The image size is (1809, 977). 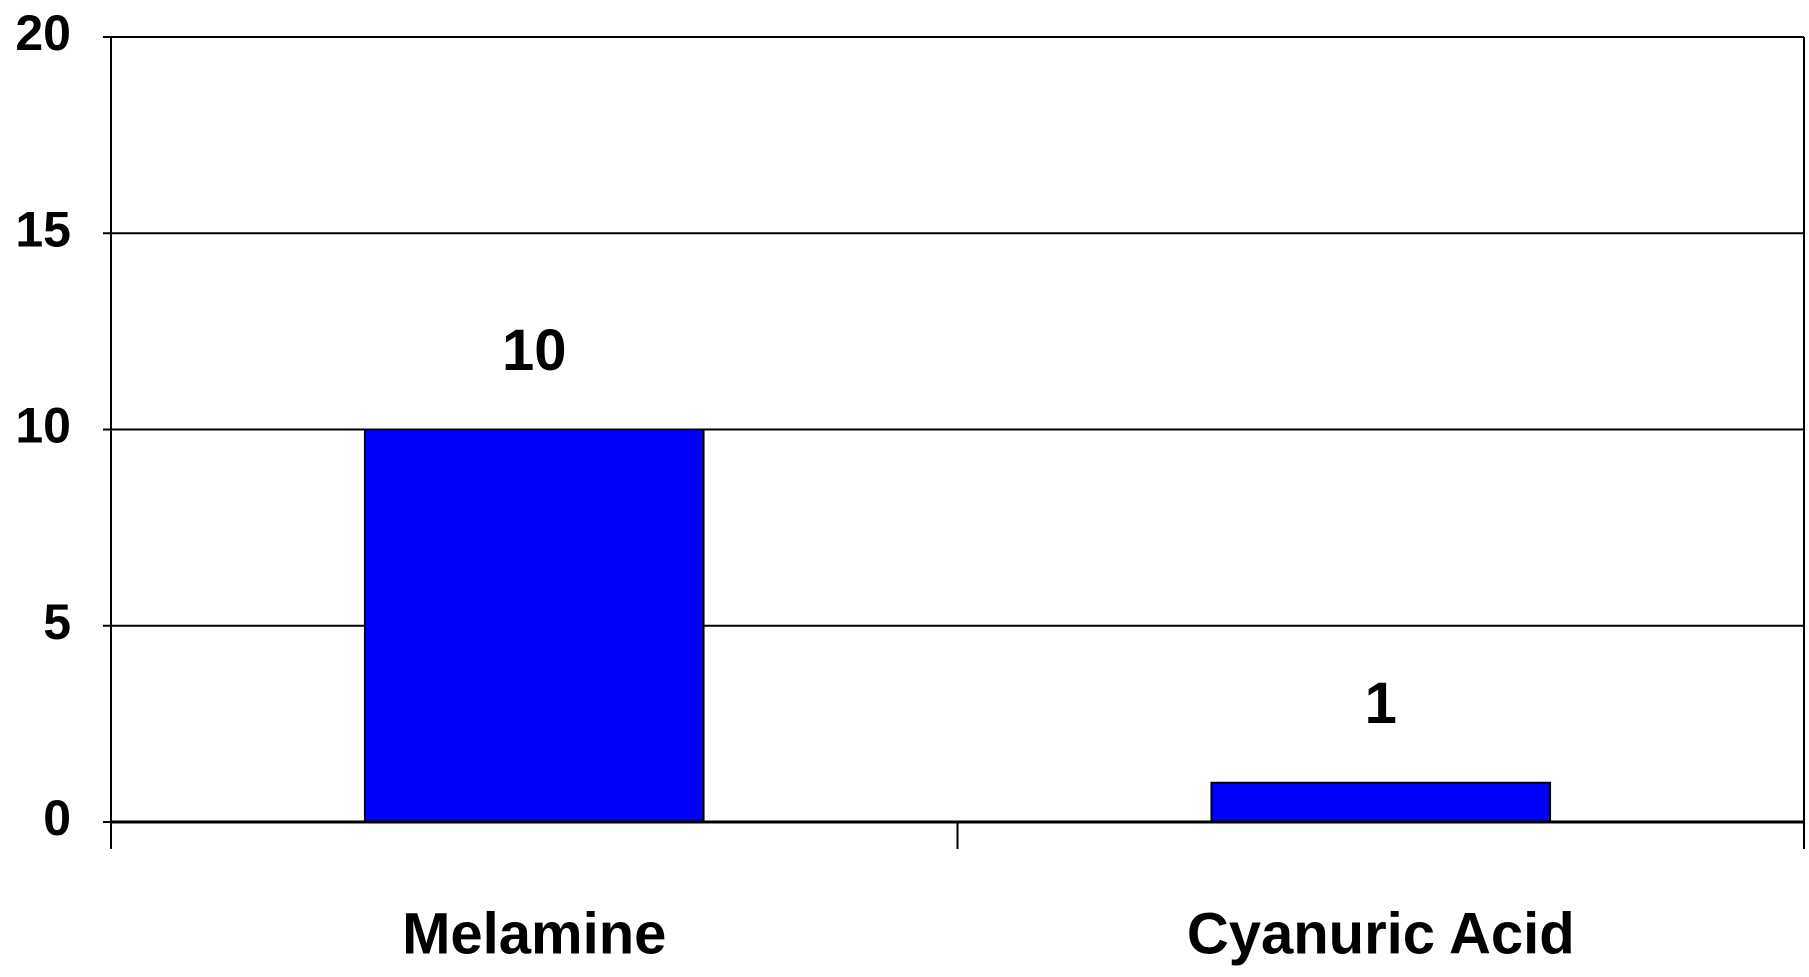 I want to click on data-label: 1, so click(x=1381, y=703).